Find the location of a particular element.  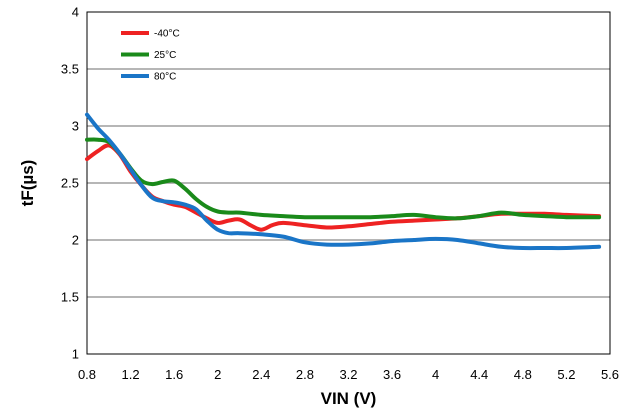

x-tick-label: 2.8 is located at coordinates (305, 374).